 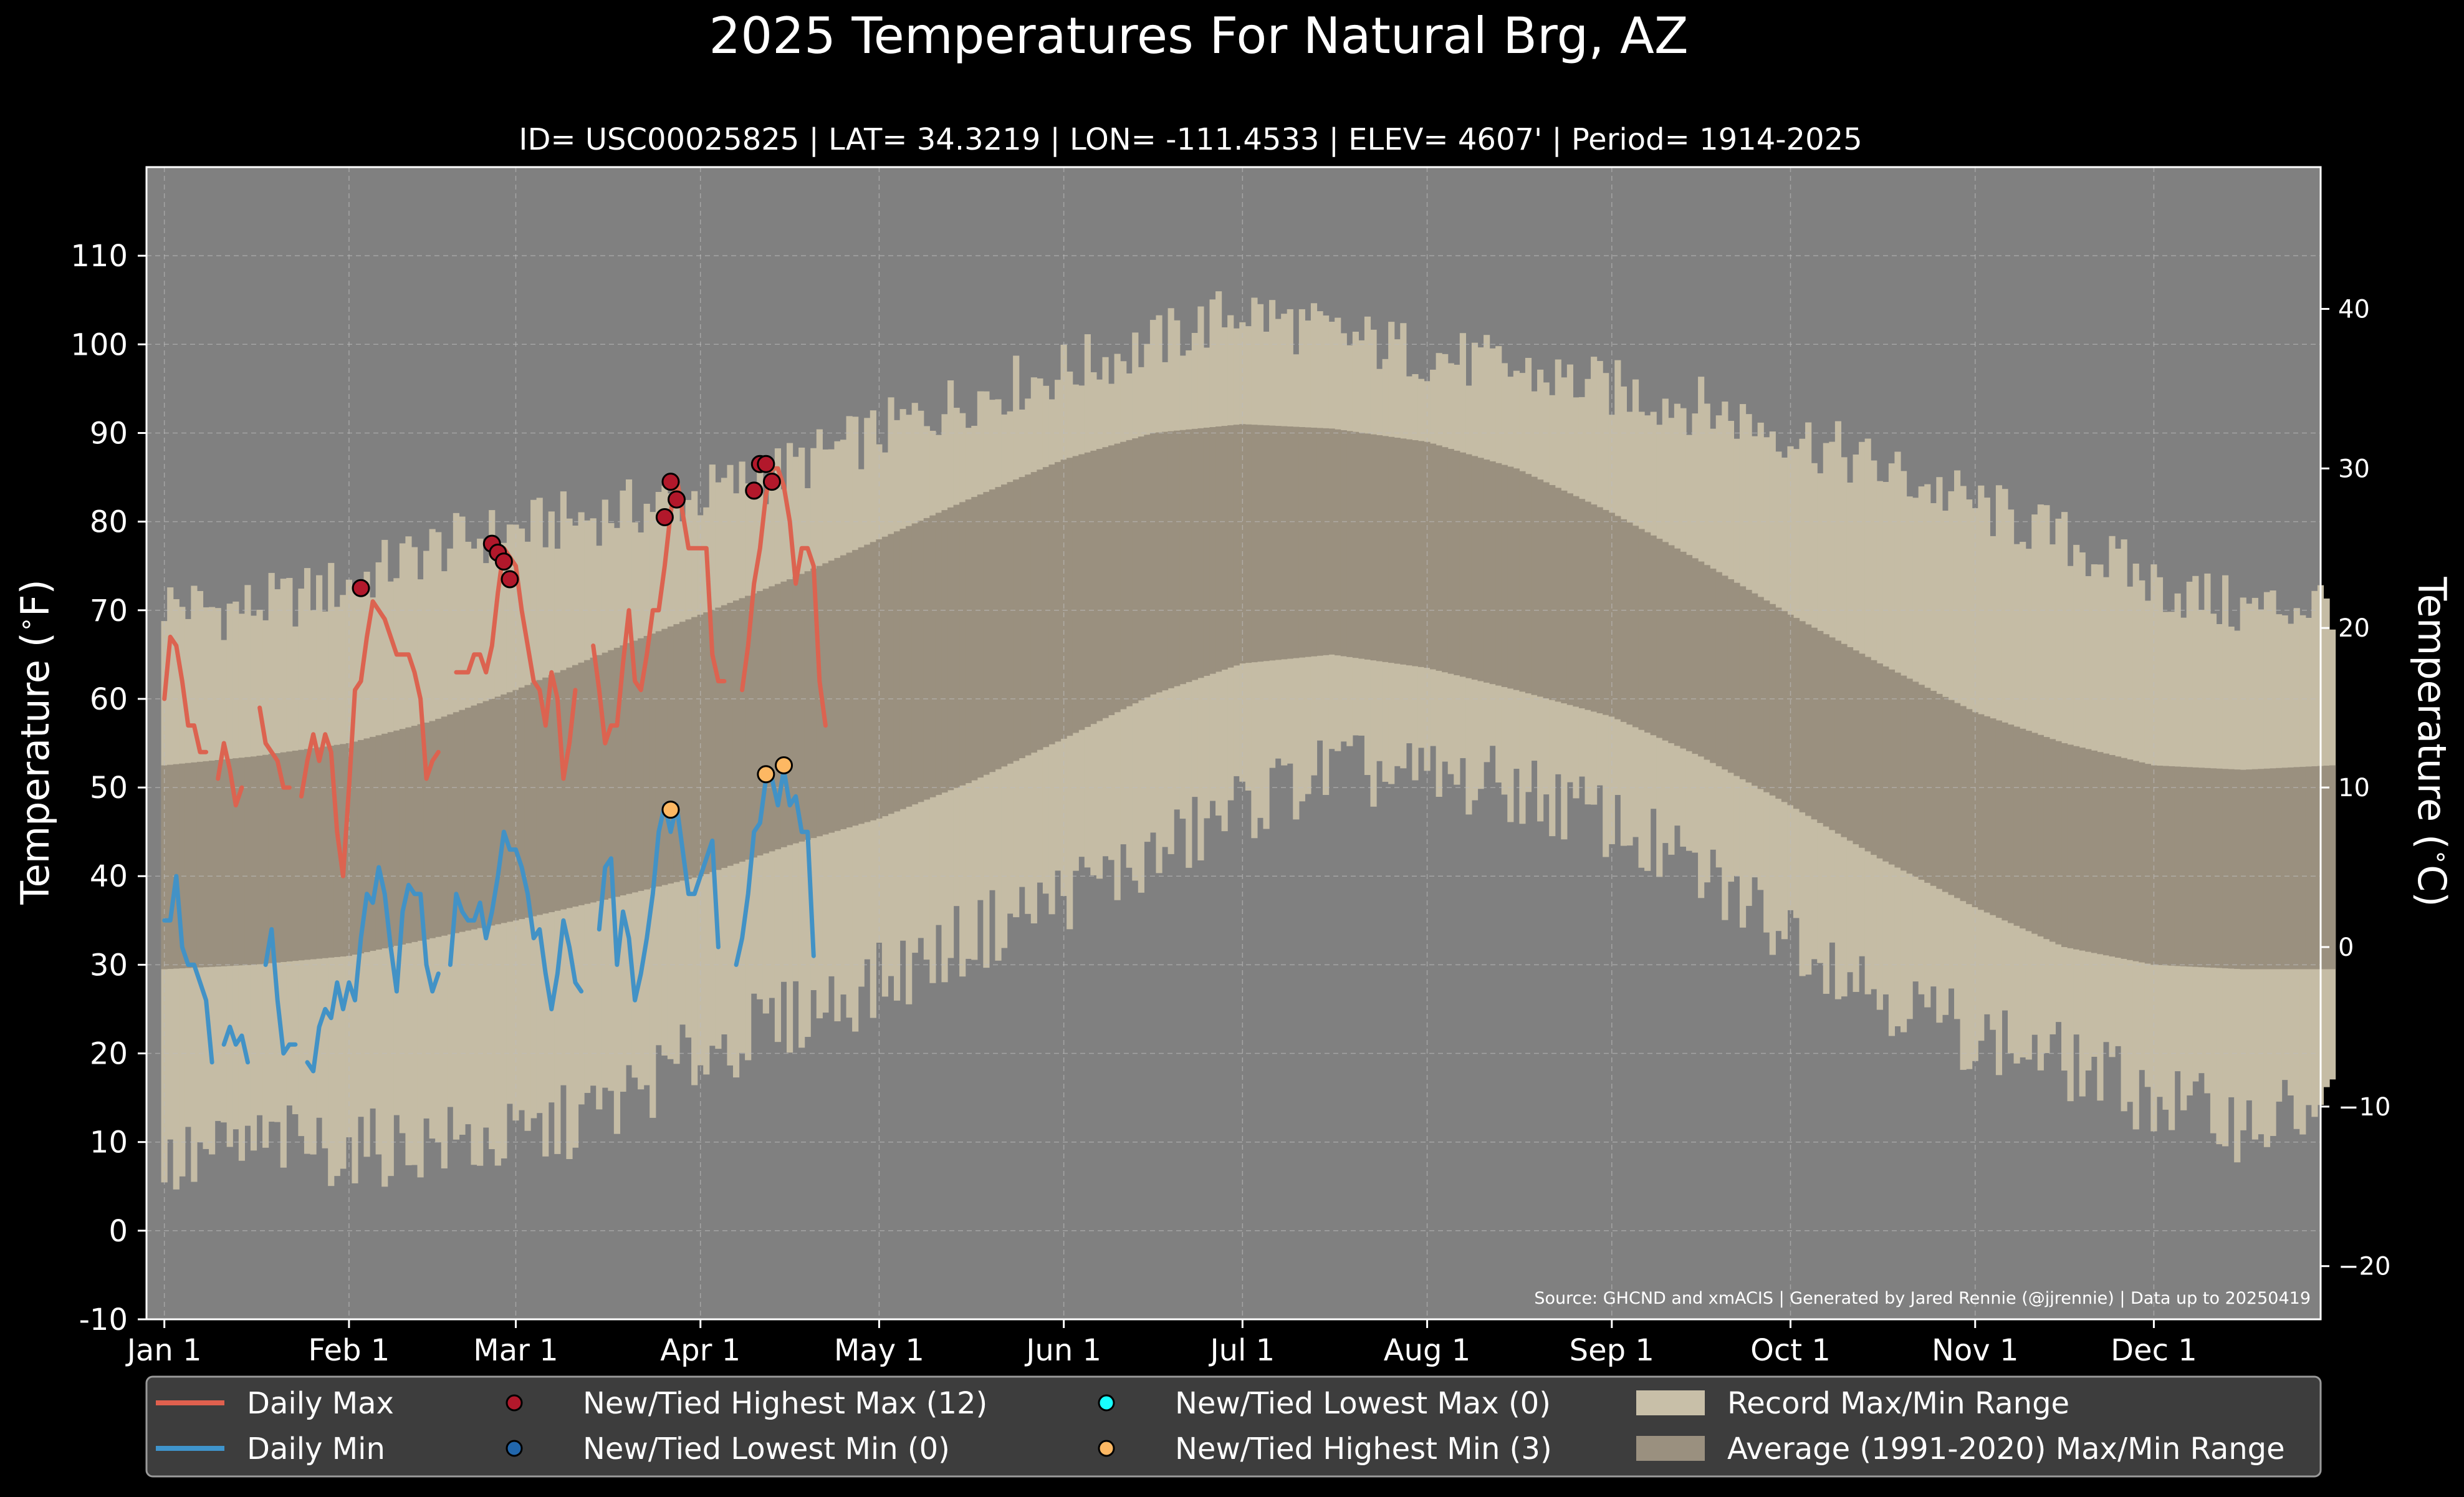 I want to click on legend-label: Daily Max, so click(x=320, y=1403).